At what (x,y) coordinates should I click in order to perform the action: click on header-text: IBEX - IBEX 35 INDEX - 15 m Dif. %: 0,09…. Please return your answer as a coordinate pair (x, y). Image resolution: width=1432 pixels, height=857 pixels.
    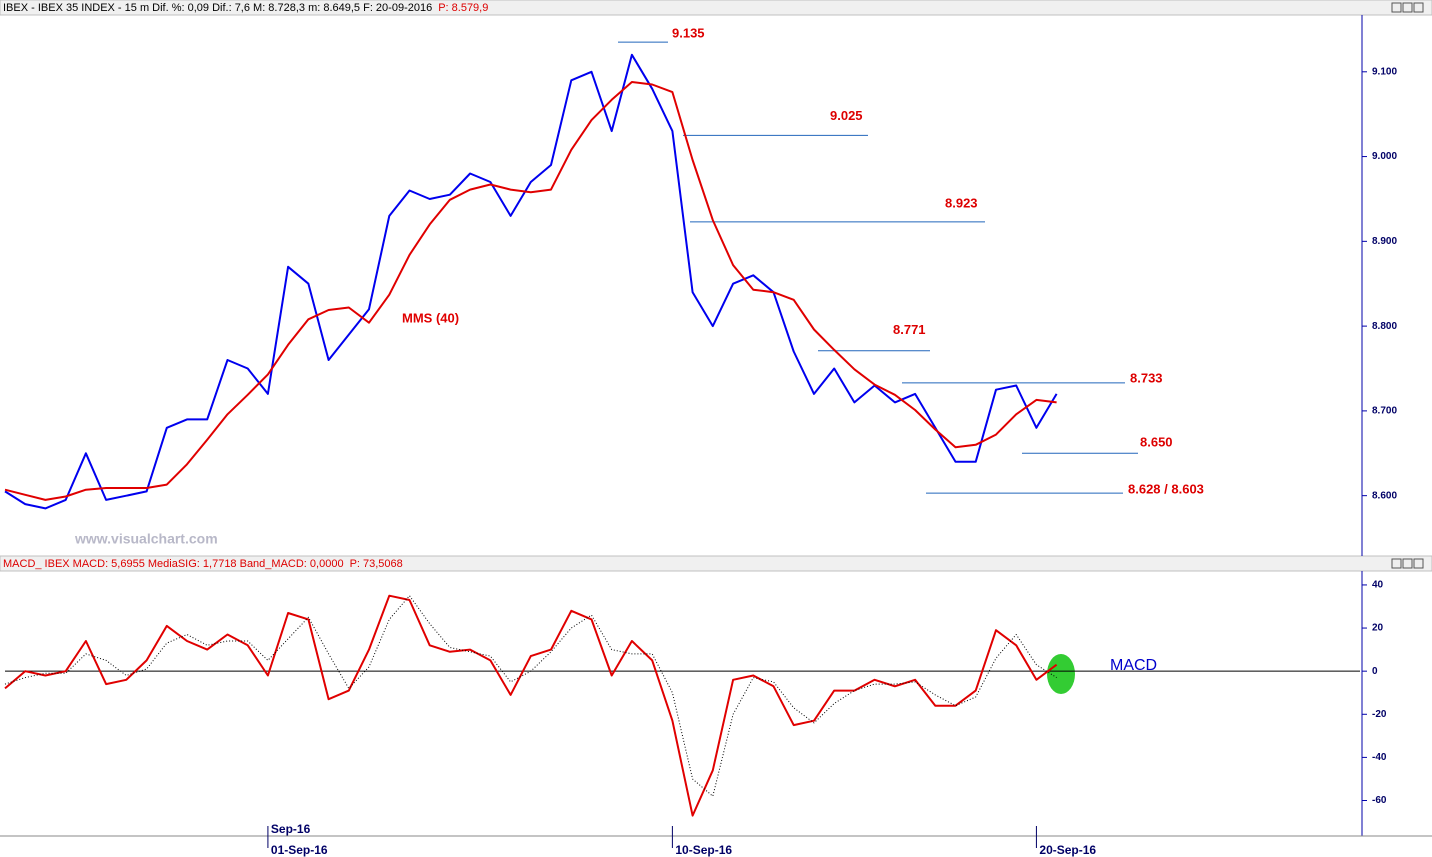
    Looking at the image, I should click on (245, 8).